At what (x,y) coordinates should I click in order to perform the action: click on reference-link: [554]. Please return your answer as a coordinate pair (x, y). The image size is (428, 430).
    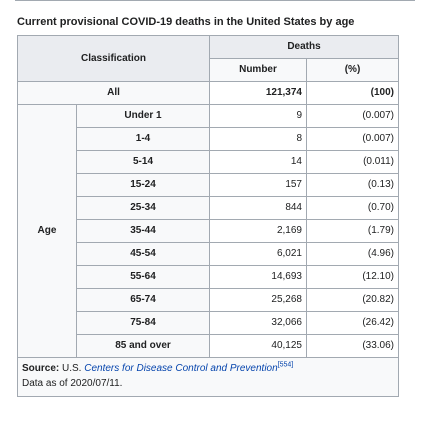
    Looking at the image, I should click on (285, 365).